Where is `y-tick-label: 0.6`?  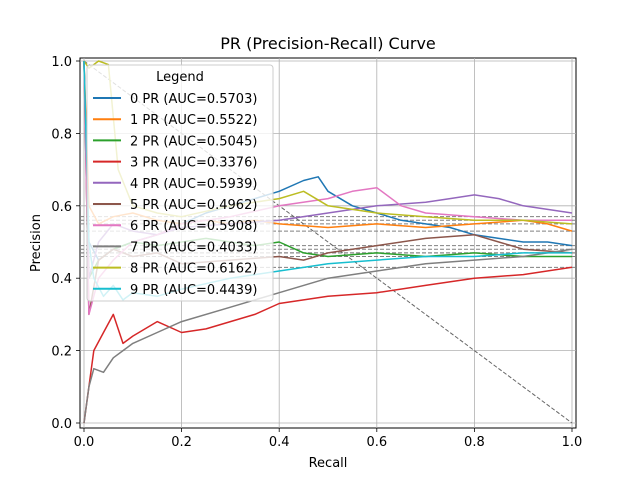
y-tick-label: 0.6 is located at coordinates (61, 207).